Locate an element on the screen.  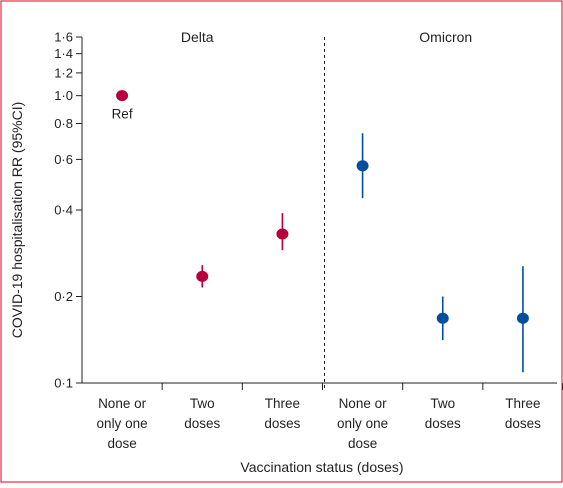
y-tick-label: 1·0 is located at coordinates (63, 95).